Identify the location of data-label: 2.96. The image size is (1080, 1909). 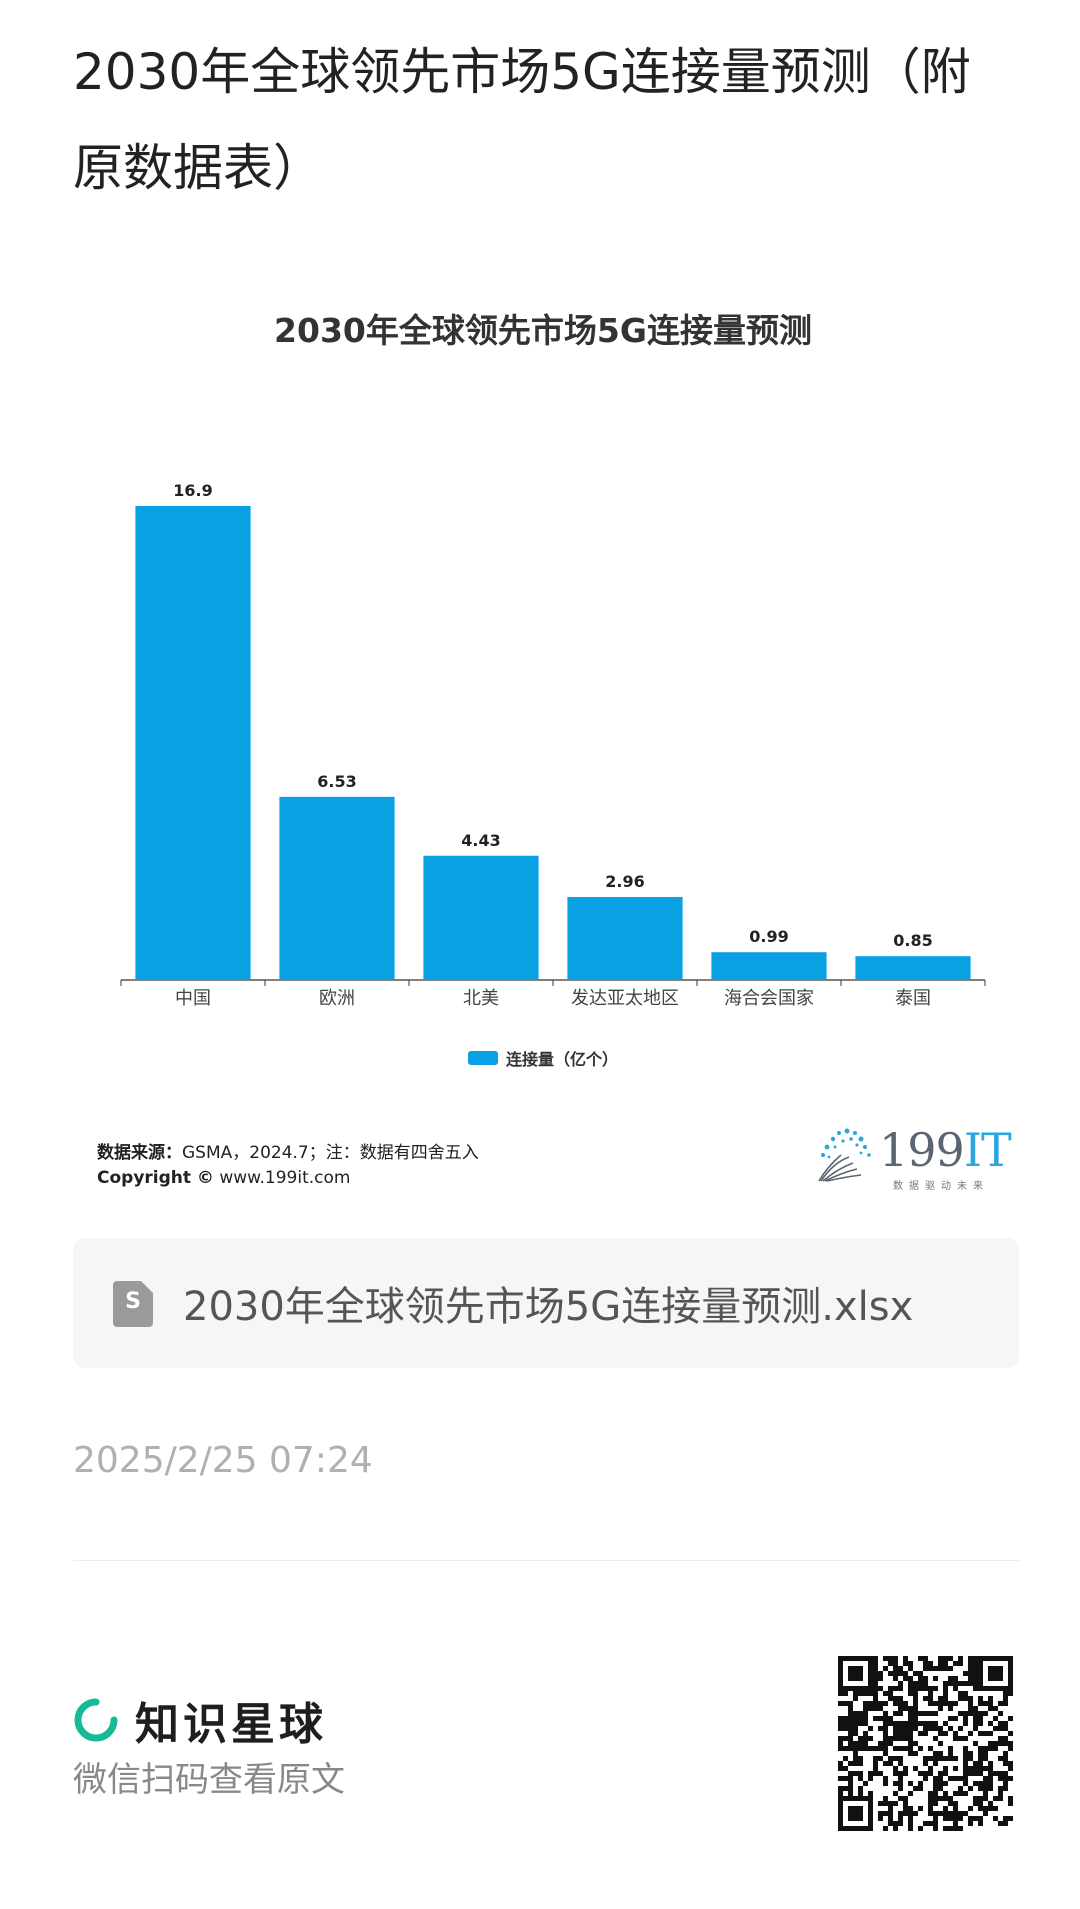
(624, 881).